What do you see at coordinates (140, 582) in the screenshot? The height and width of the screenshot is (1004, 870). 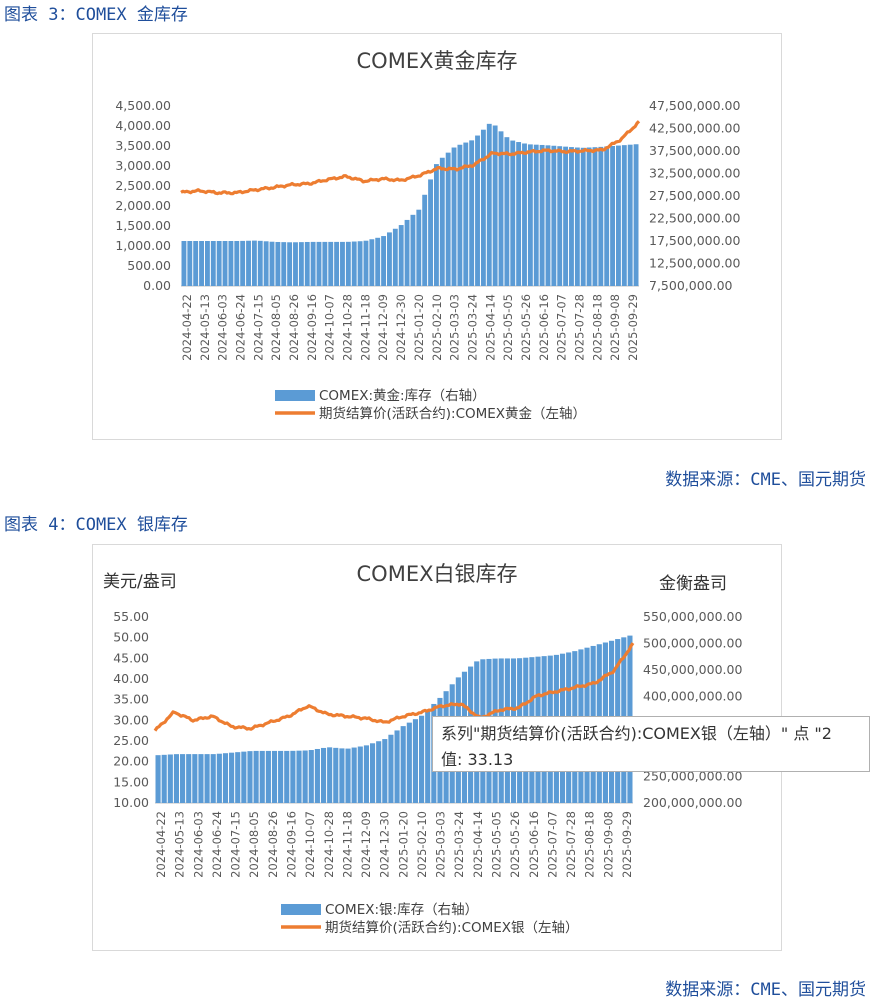 I see `y-left-label: 美元/盎司` at bounding box center [140, 582].